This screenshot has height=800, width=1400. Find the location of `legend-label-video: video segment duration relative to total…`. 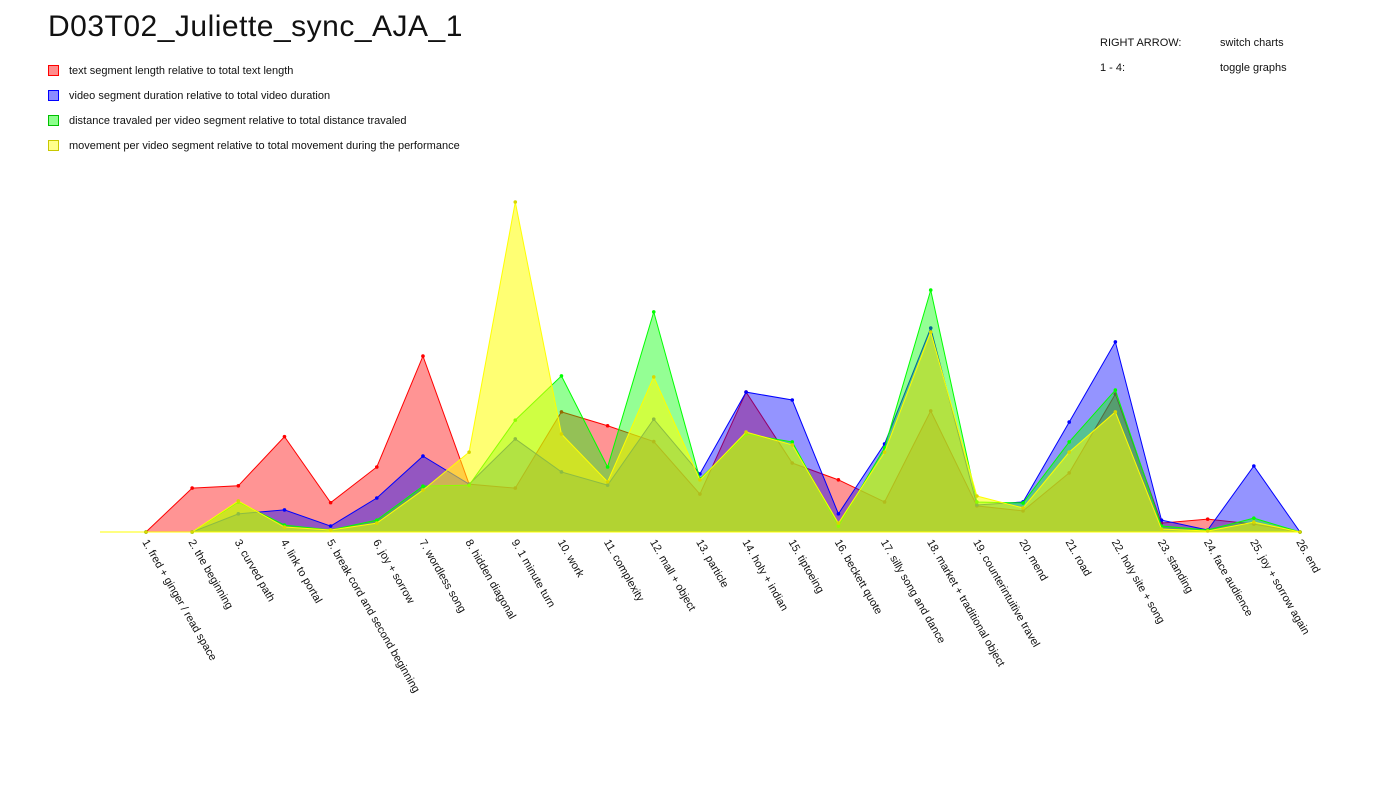

legend-label-video: video segment duration relative to total… is located at coordinates (200, 95).